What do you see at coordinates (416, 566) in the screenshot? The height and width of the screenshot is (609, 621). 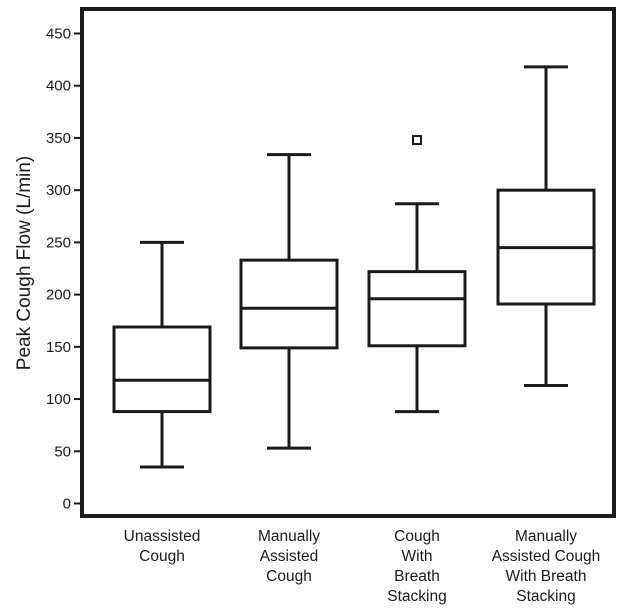 I see `x-category-label: Cough With Breath Stacking` at bounding box center [416, 566].